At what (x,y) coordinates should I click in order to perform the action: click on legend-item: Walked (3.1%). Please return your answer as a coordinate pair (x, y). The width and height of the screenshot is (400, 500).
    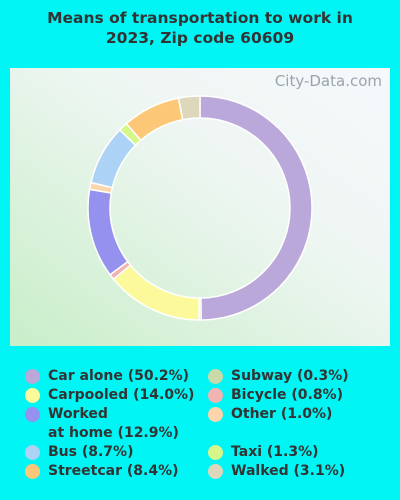
    Looking at the image, I should click on (293, 471).